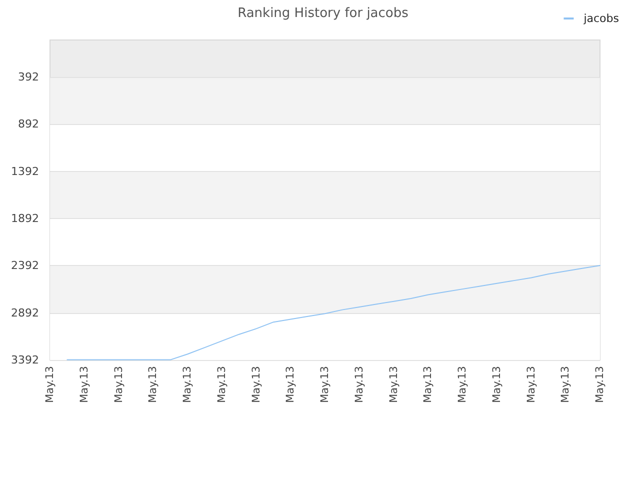 The image size is (640, 480). Describe the element at coordinates (25, 360) in the screenshot. I see `y-tick-label: 3392` at that location.